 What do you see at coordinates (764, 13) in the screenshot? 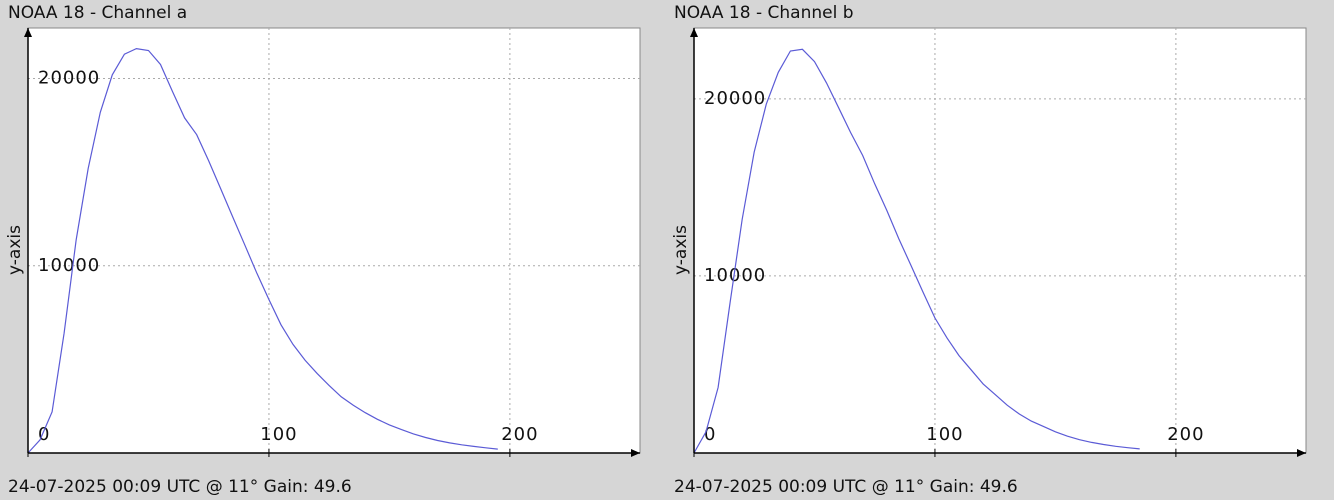
I see `chart-title: NOAA 18 - Channel b` at bounding box center [764, 13].